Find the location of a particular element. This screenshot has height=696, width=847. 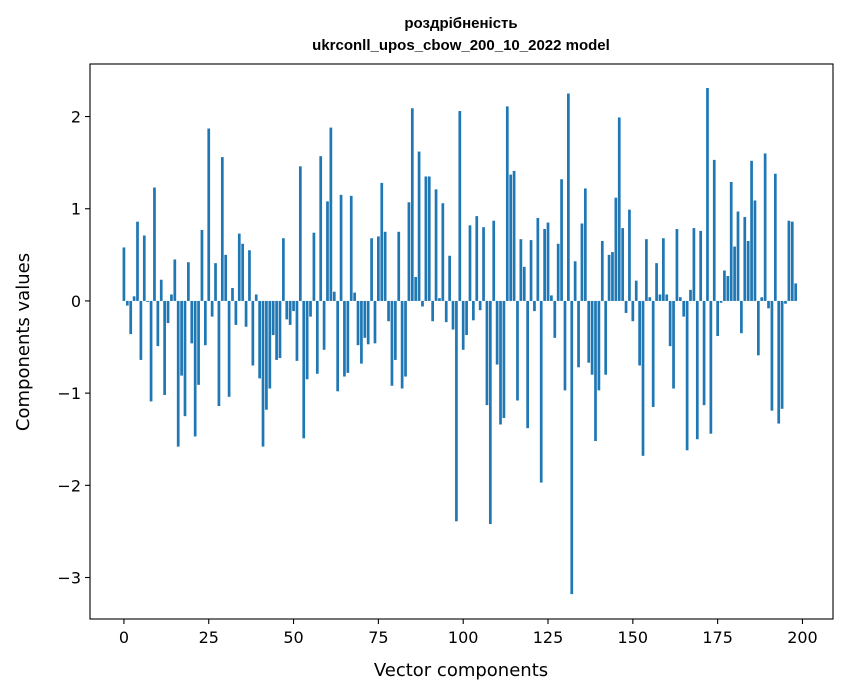

y-tick-label-0: 0 is located at coordinates (76, 301).